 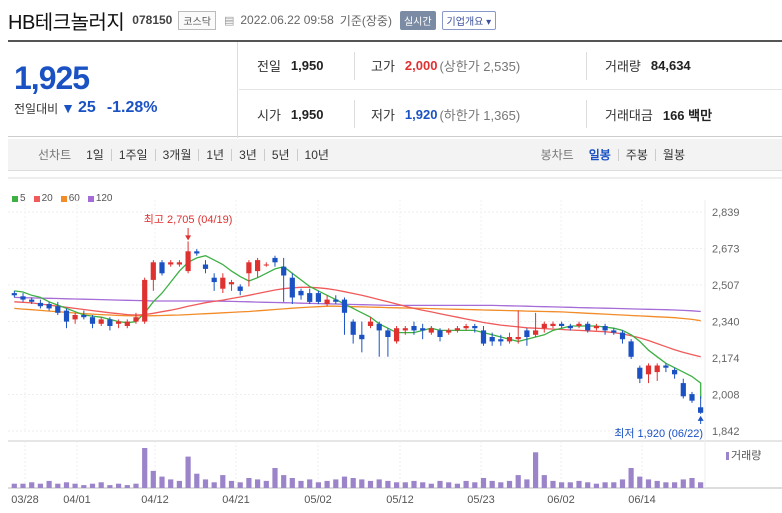 I want to click on open-label: 시가, so click(x=269, y=115).